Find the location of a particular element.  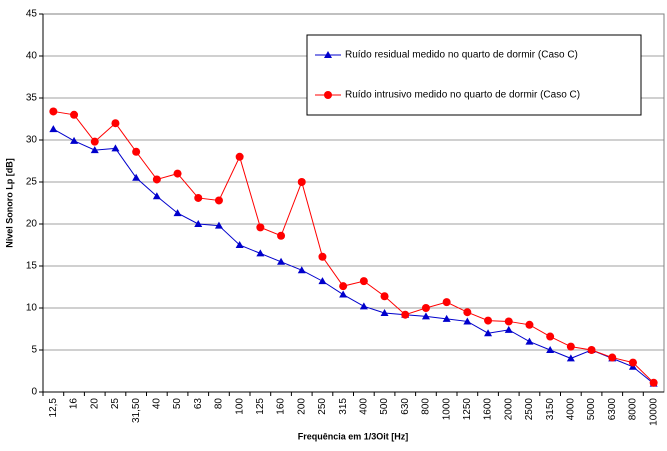

x-tick-label: 400 is located at coordinates (363, 406).